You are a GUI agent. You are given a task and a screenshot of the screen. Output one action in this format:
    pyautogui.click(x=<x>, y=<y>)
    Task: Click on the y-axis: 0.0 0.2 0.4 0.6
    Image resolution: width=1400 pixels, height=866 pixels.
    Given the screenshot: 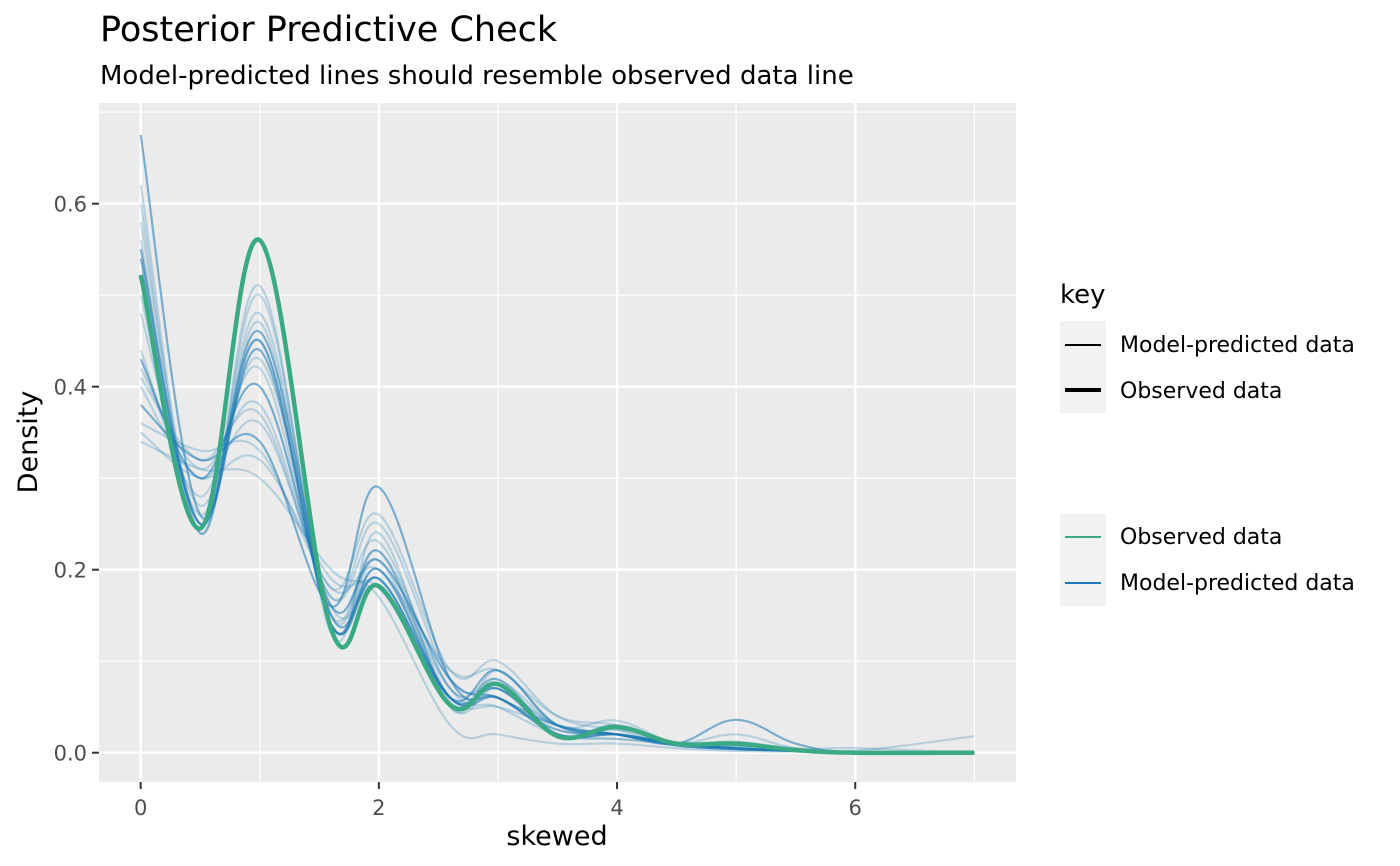 What is the action you would take?
    pyautogui.click(x=76, y=479)
    